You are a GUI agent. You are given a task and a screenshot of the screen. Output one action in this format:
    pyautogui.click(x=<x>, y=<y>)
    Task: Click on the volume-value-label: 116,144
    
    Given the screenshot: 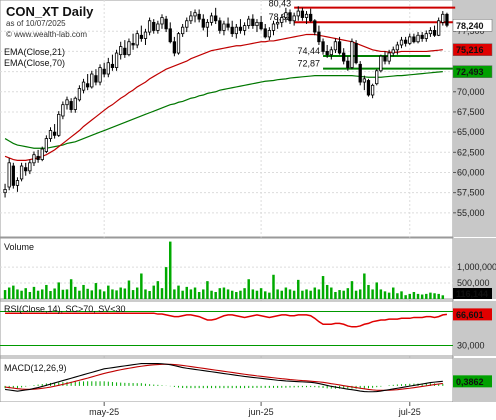 What is the action you would take?
    pyautogui.click(x=472, y=294)
    